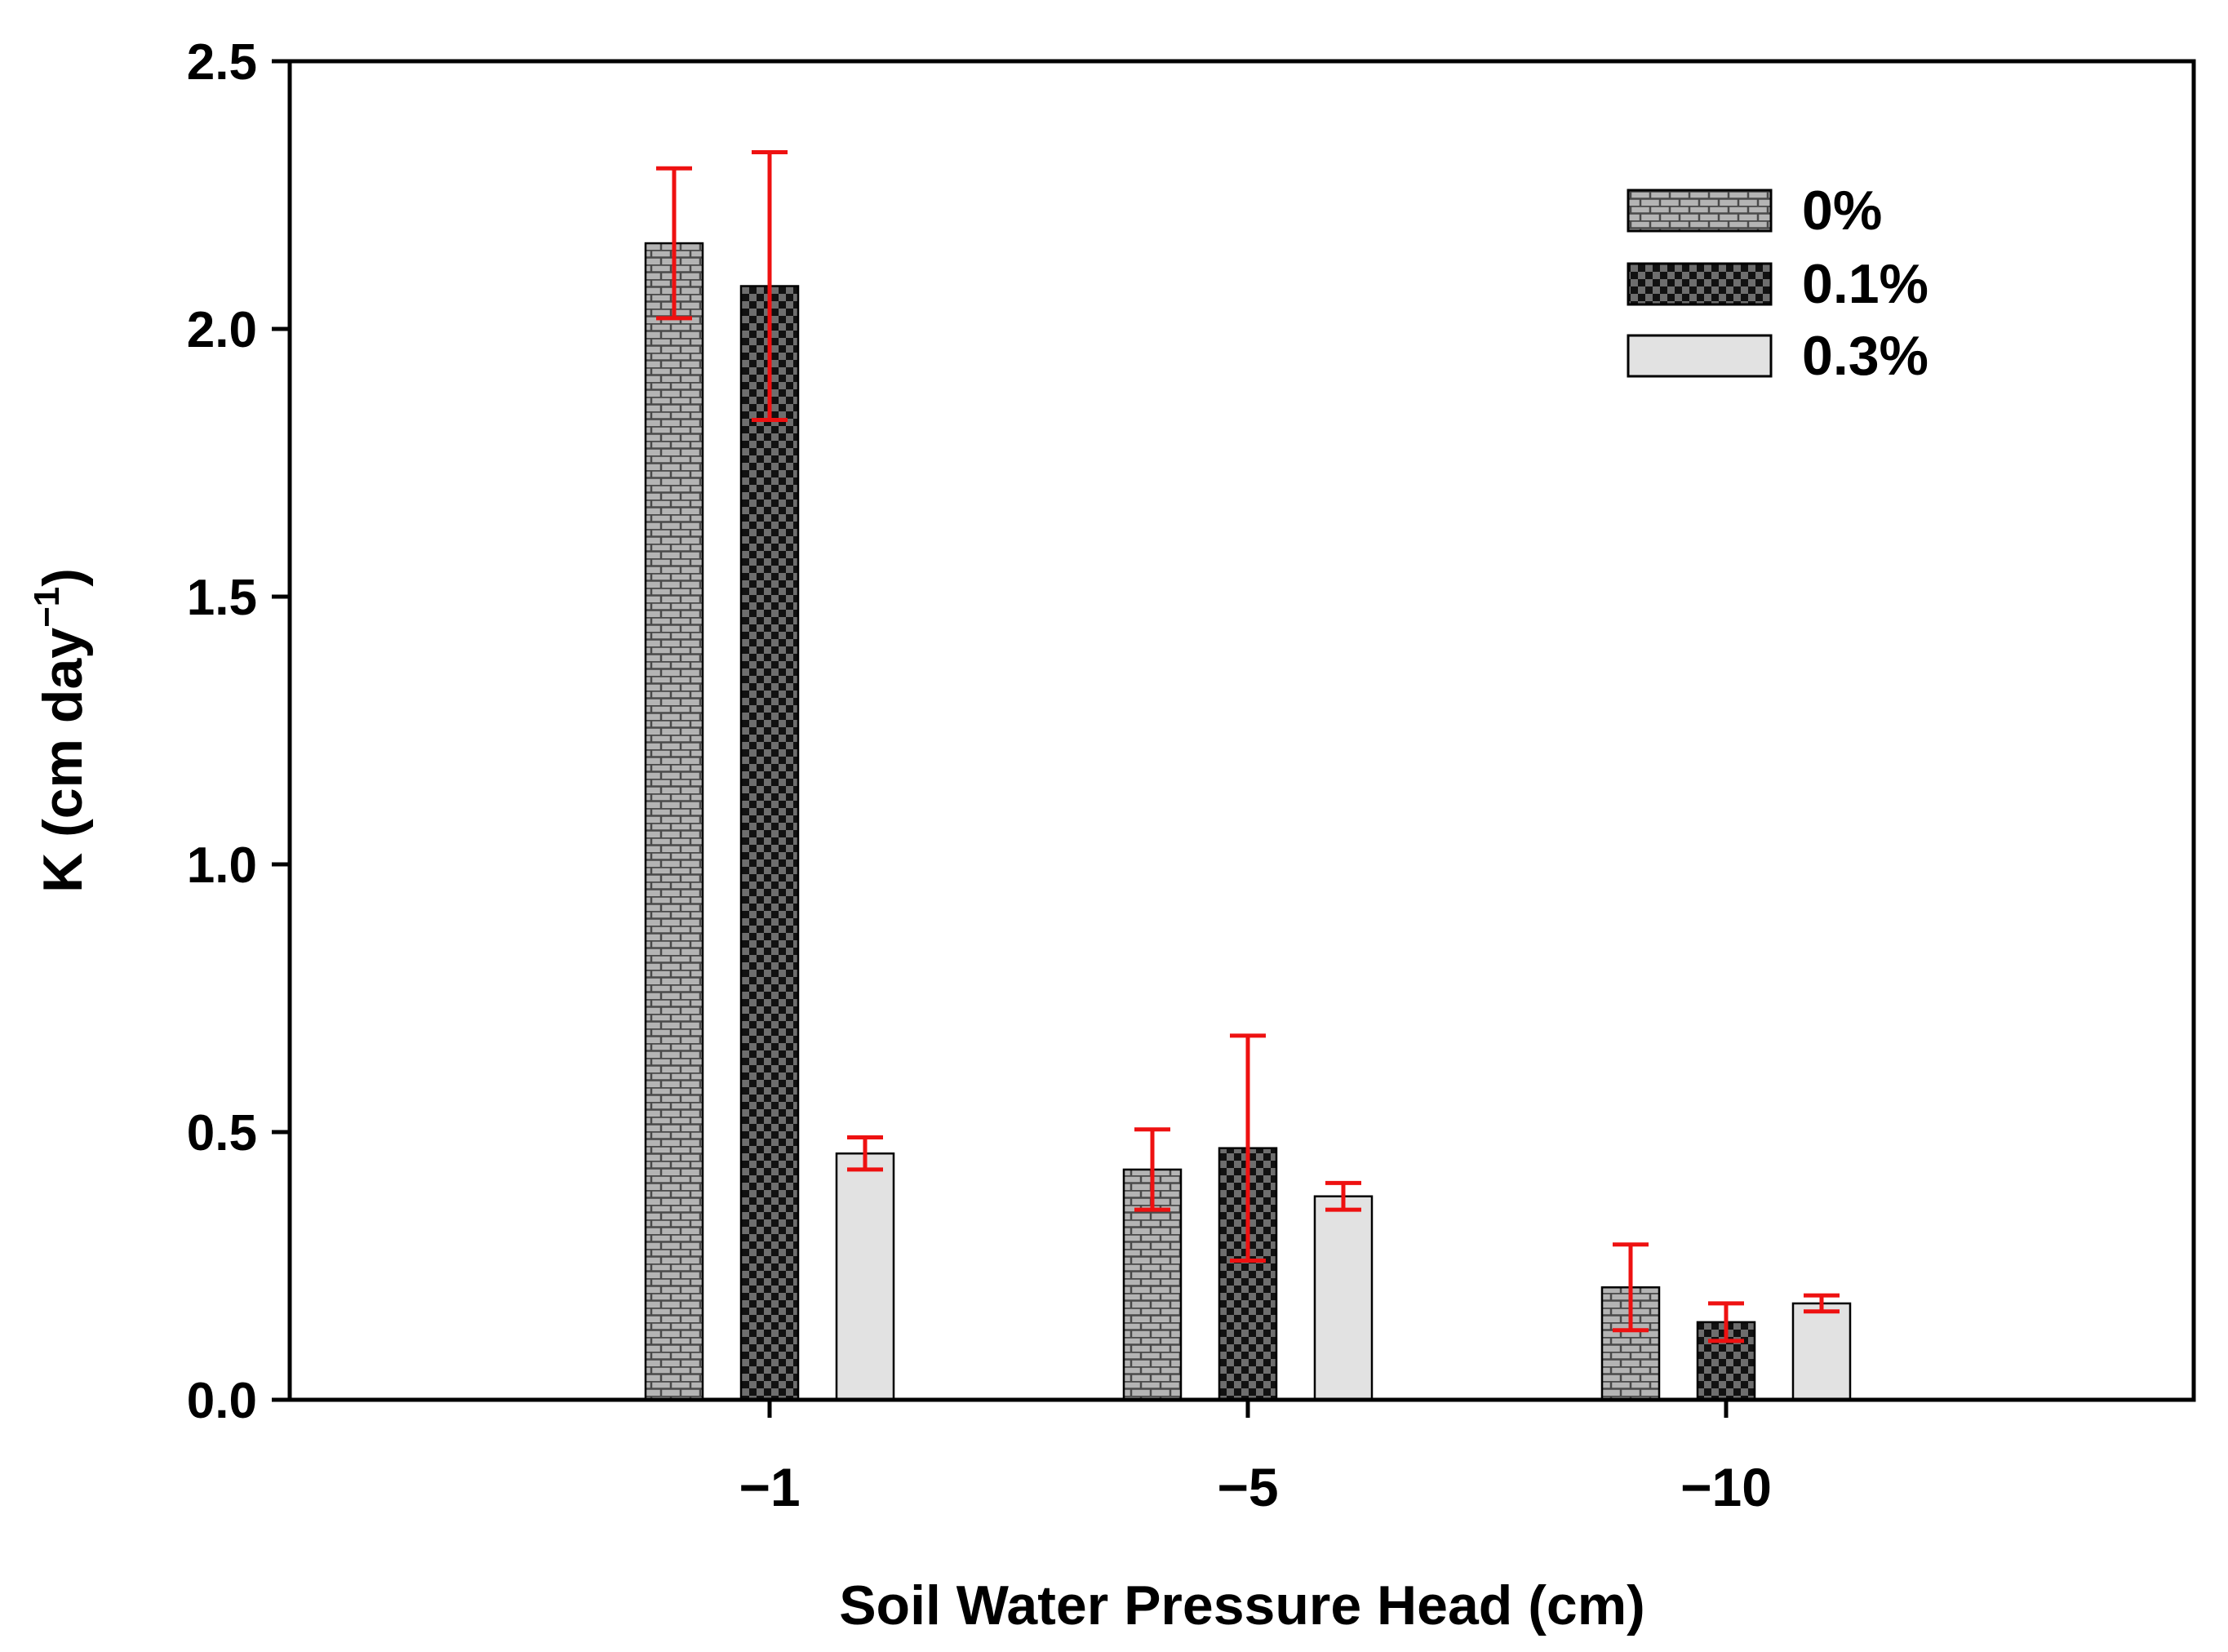  What do you see at coordinates (1726, 1487) in the screenshot?
I see `x-tick-label: −10` at bounding box center [1726, 1487].